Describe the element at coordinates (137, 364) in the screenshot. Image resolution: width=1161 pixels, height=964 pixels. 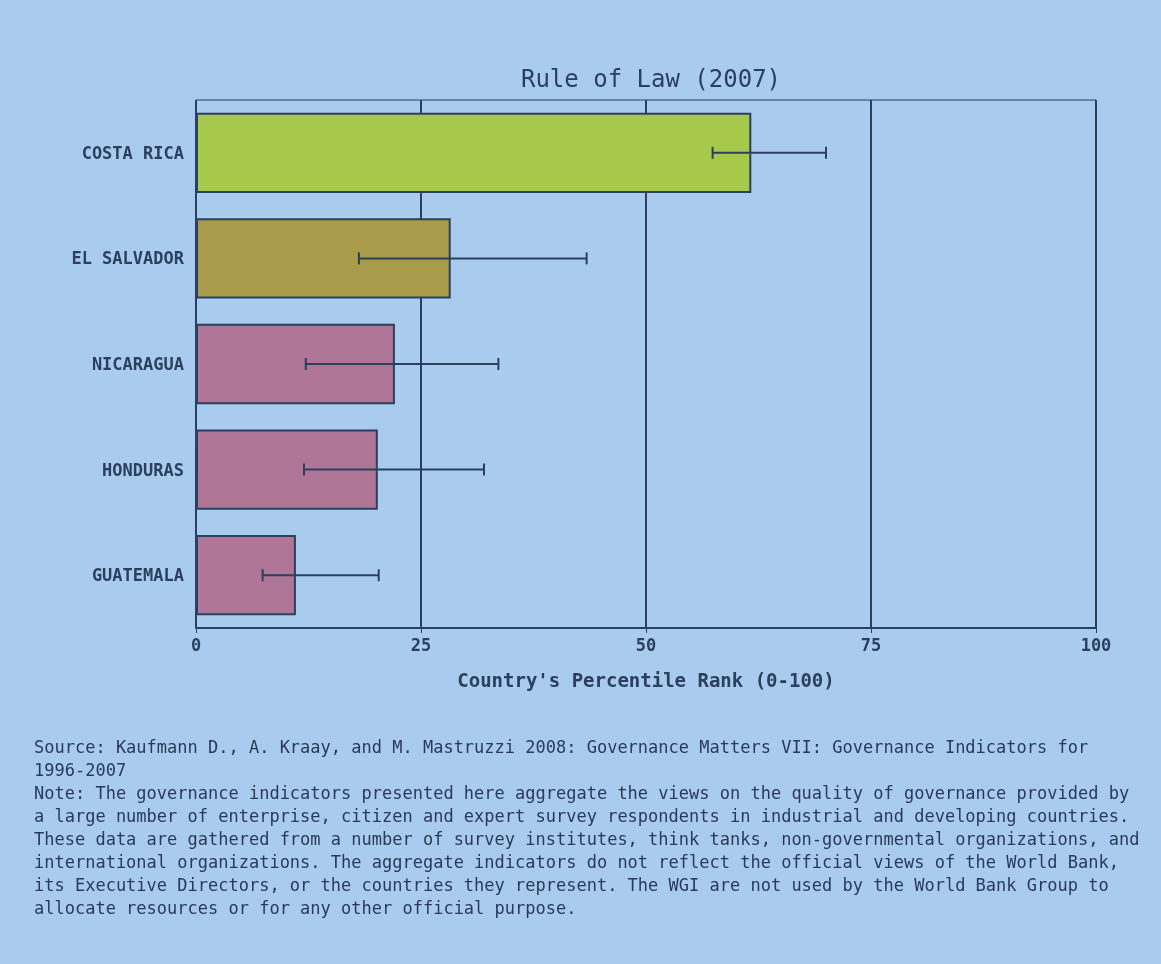
I see `y-tick-label: NICARAGUA` at that location.